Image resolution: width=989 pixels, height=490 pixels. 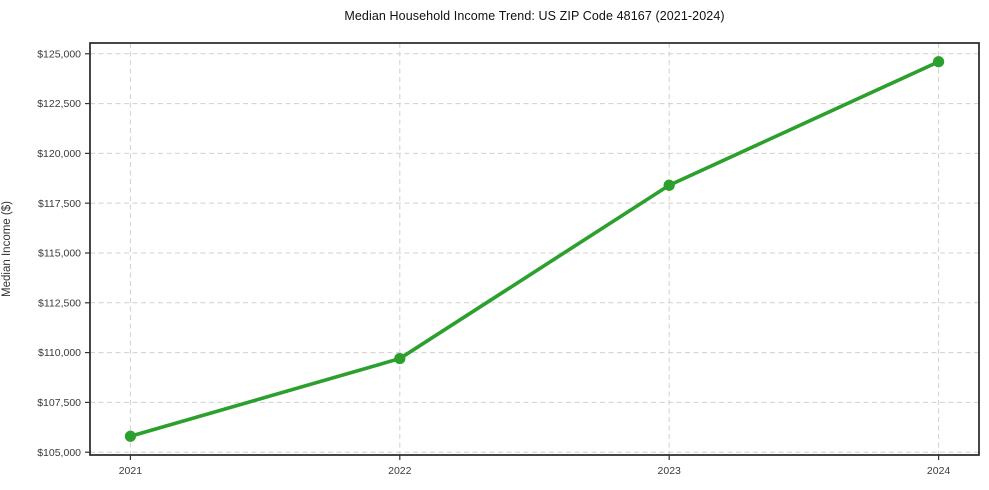 I want to click on x-tick-label: 2024, so click(x=939, y=471).